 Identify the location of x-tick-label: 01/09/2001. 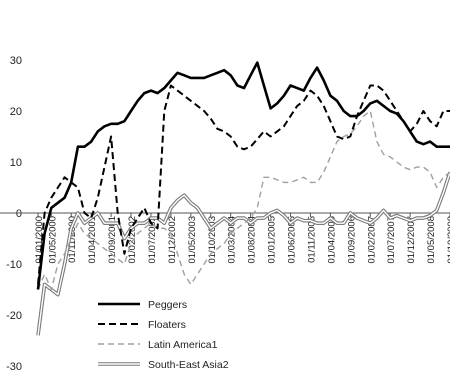
(112, 240).